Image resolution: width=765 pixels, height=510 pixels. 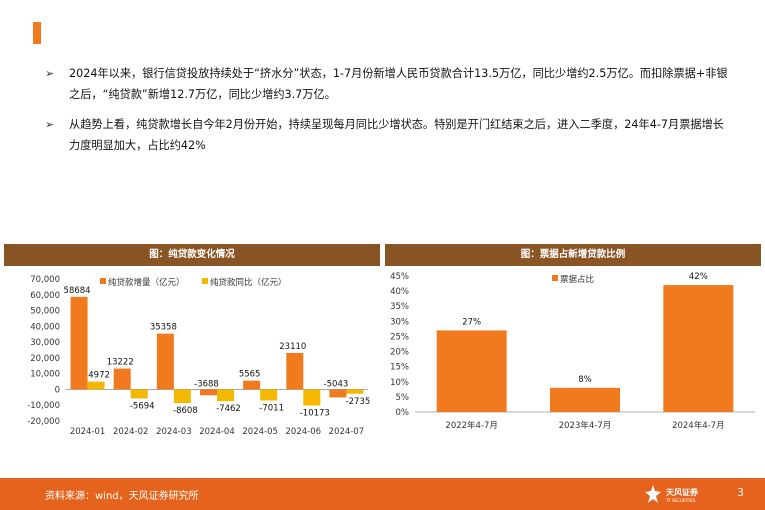 I want to click on x-tick-label: 2024-05, so click(x=260, y=432).